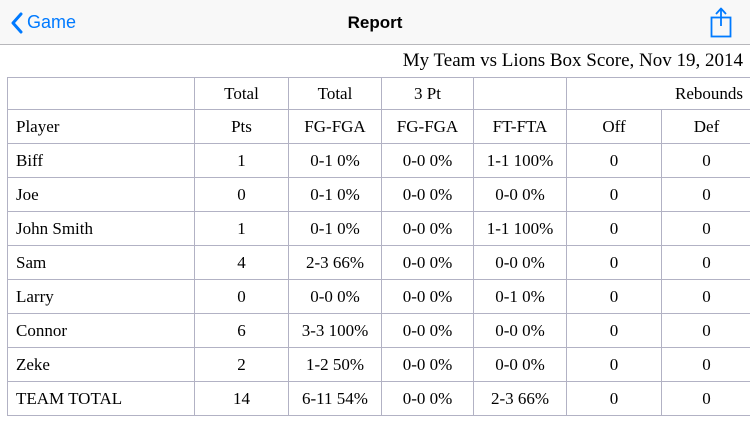 This screenshot has height=422, width=750. Describe the element at coordinates (241, 262) in the screenshot. I see `stat-cell: 4` at that location.